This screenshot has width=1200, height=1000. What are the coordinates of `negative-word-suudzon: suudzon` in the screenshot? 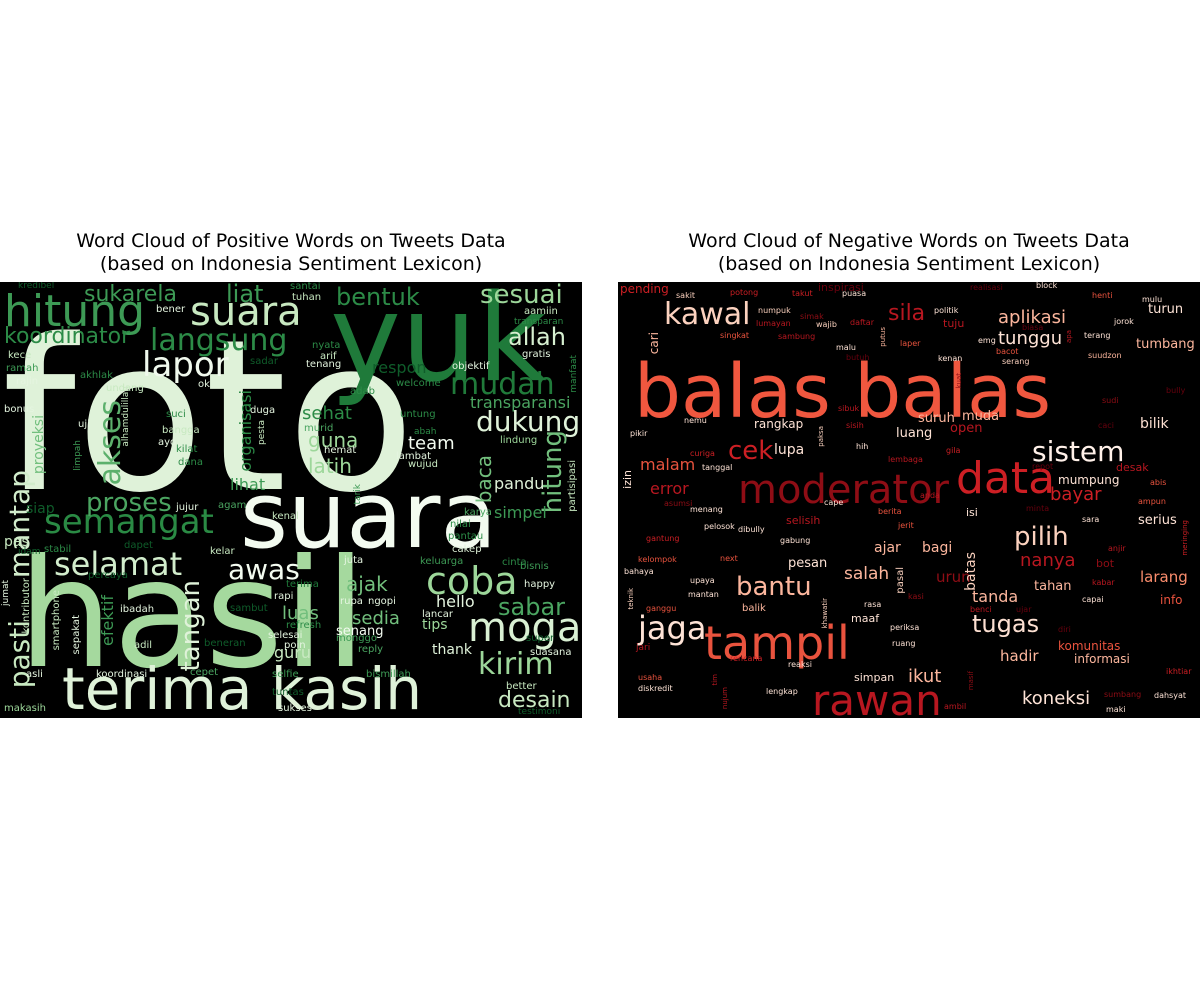 It's located at (1105, 355).